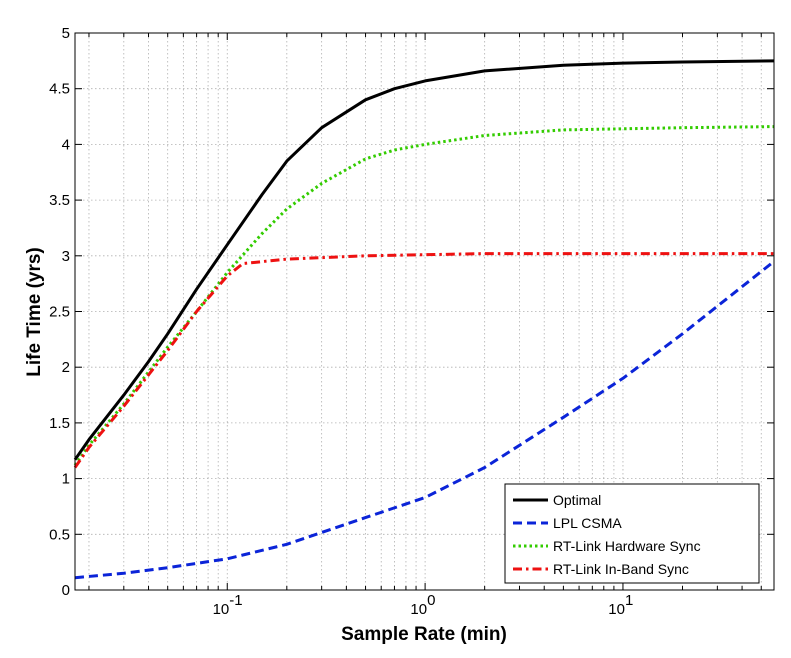  Describe the element at coordinates (577, 500) in the screenshot. I see `legend-label: Optimal` at that location.